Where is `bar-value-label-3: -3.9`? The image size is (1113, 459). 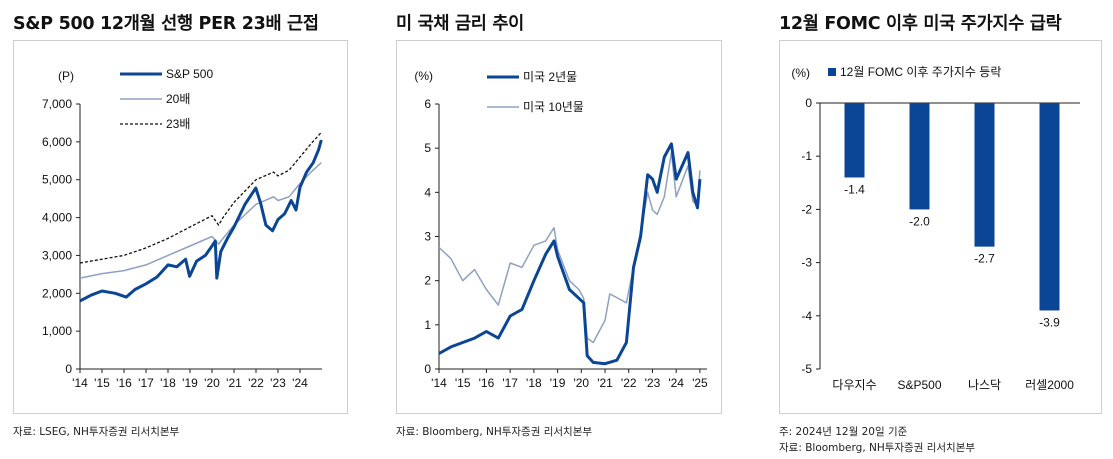 bar-value-label-3: -3.9 is located at coordinates (1049, 322).